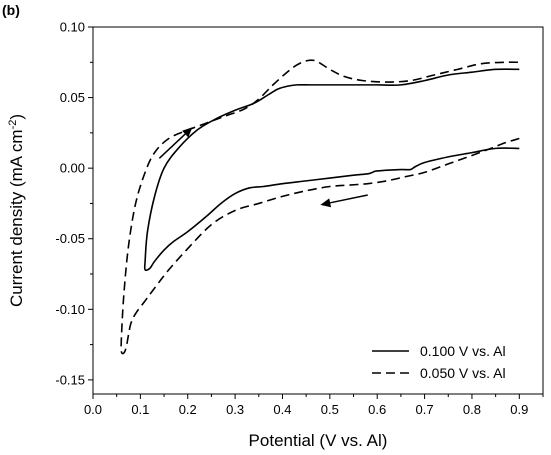 This screenshot has height=455, width=551. Describe the element at coordinates (74, 203) in the screenshot. I see `y-axis: -0.15 -0.10 -0.05 0.00 0.05 0.10` at that location.